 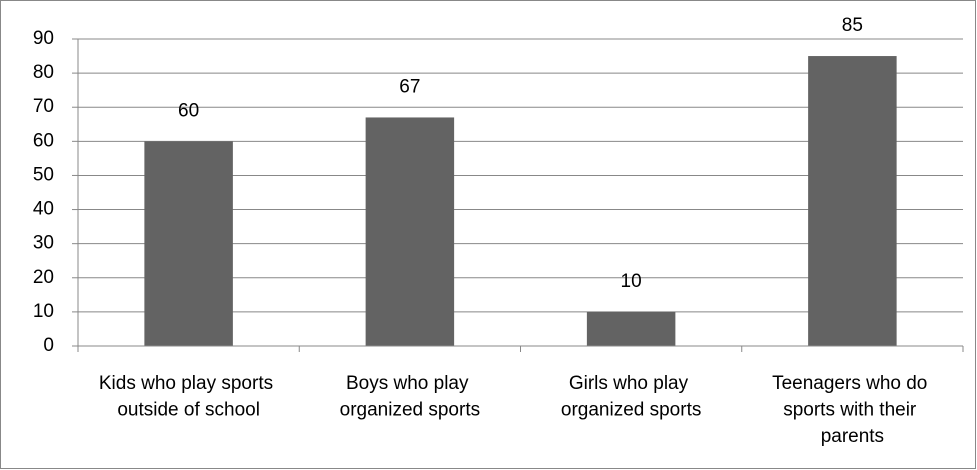 What do you see at coordinates (43, 311) in the screenshot?
I see `y-tick-label: 10` at bounding box center [43, 311].